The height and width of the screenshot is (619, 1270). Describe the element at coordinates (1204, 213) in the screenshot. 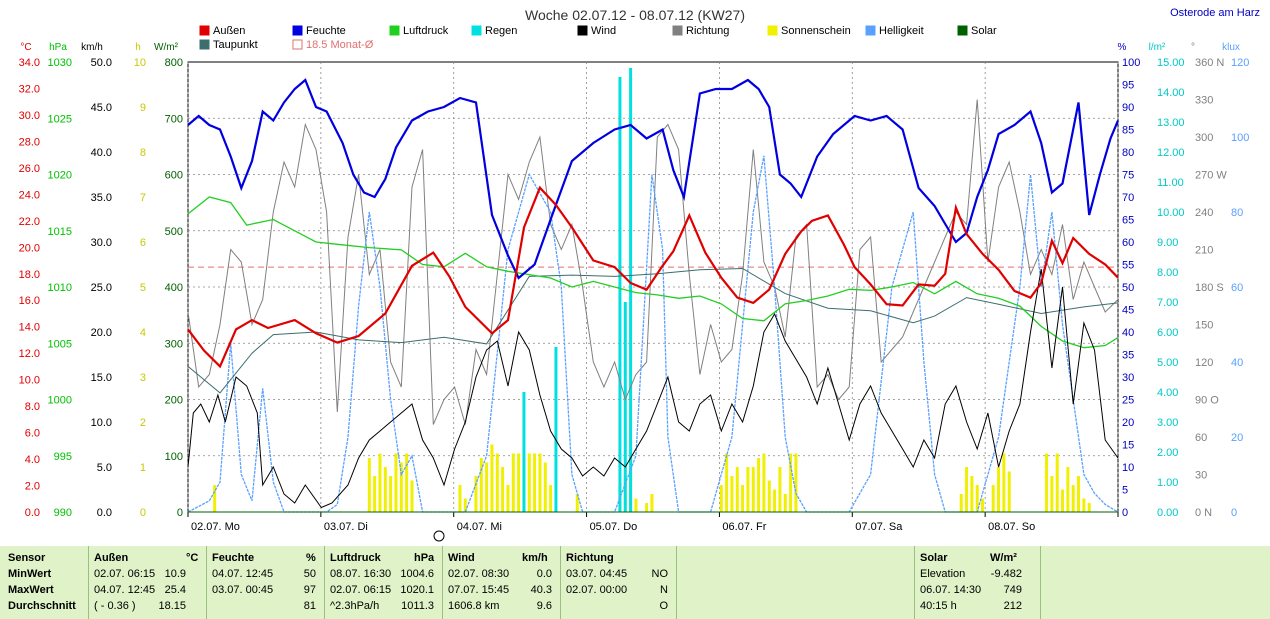

I see `axis-tick-direction: 240` at that location.